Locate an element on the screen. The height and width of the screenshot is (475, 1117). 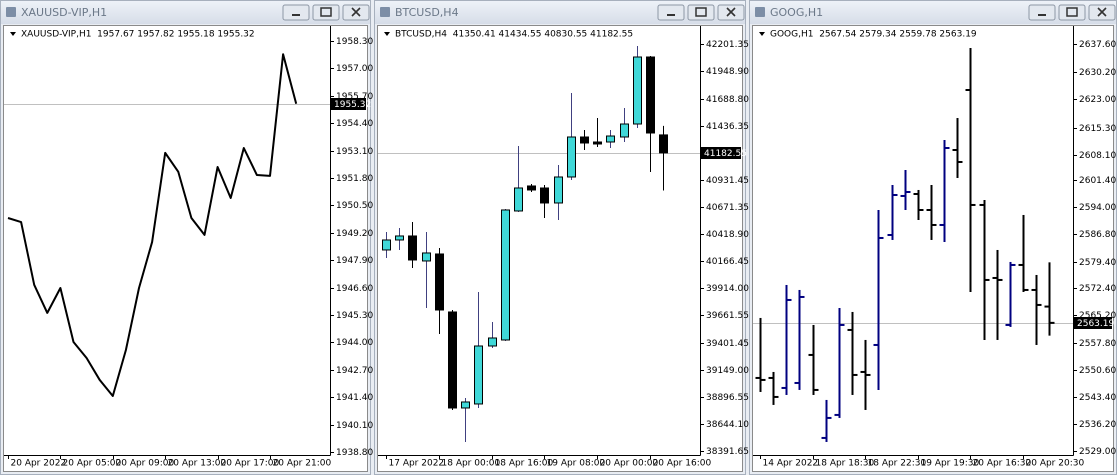
y-tick-label: 39914.00 is located at coordinates (727, 289).